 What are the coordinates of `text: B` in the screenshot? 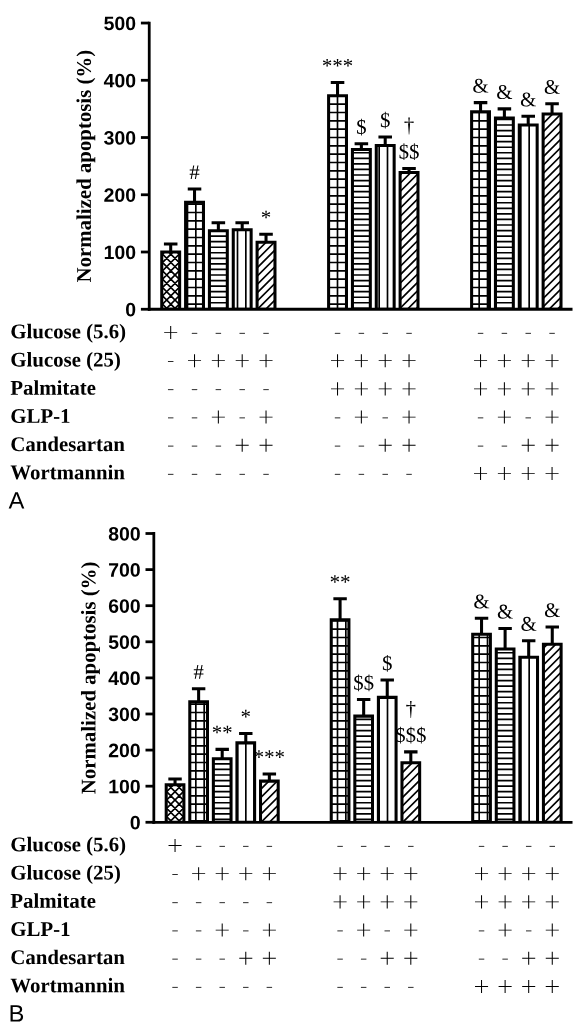 It's located at (17, 1013).